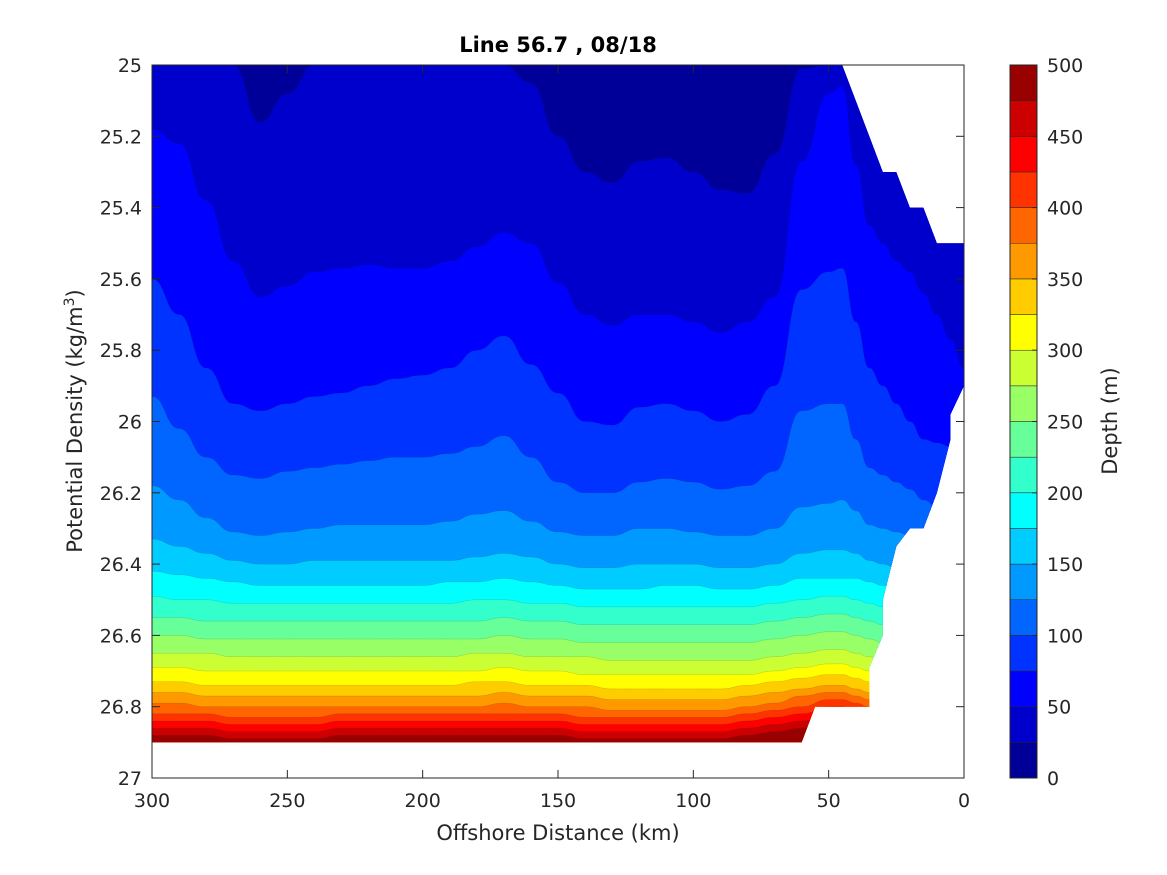 The width and height of the screenshot is (1167, 875). I want to click on x-tick-label: 250, so click(287, 801).